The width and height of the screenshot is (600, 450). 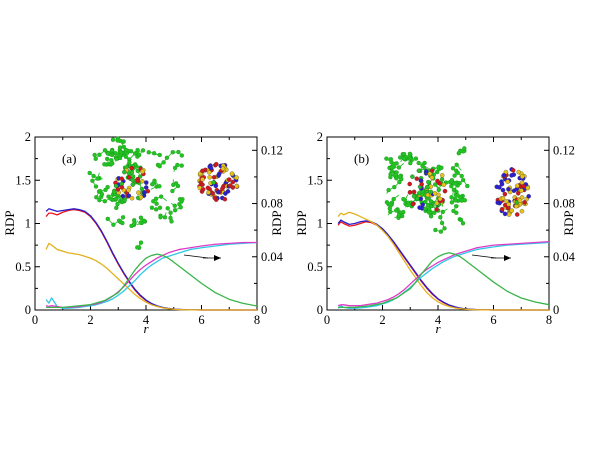 I want to click on panel-a-xlabel: r, so click(x=146, y=328).